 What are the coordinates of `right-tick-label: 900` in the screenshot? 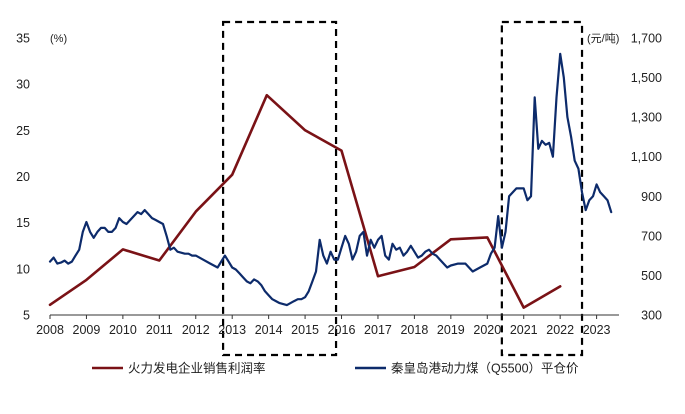 It's located at (651, 197).